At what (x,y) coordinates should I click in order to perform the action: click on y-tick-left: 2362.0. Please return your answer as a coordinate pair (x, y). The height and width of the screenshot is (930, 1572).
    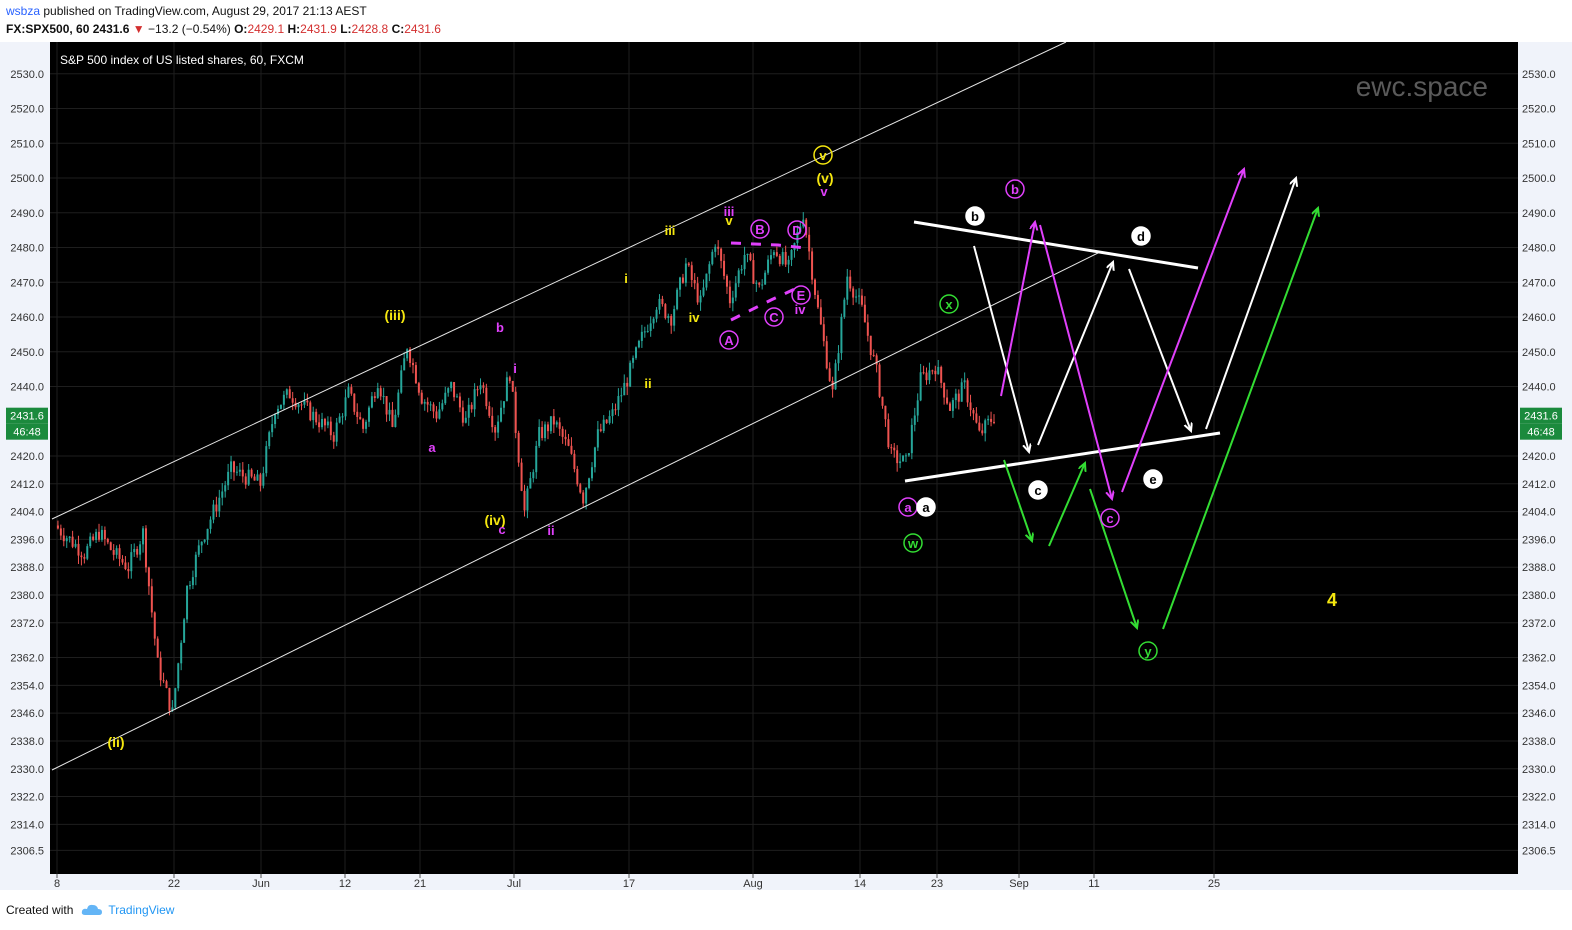
    Looking at the image, I should click on (27, 659).